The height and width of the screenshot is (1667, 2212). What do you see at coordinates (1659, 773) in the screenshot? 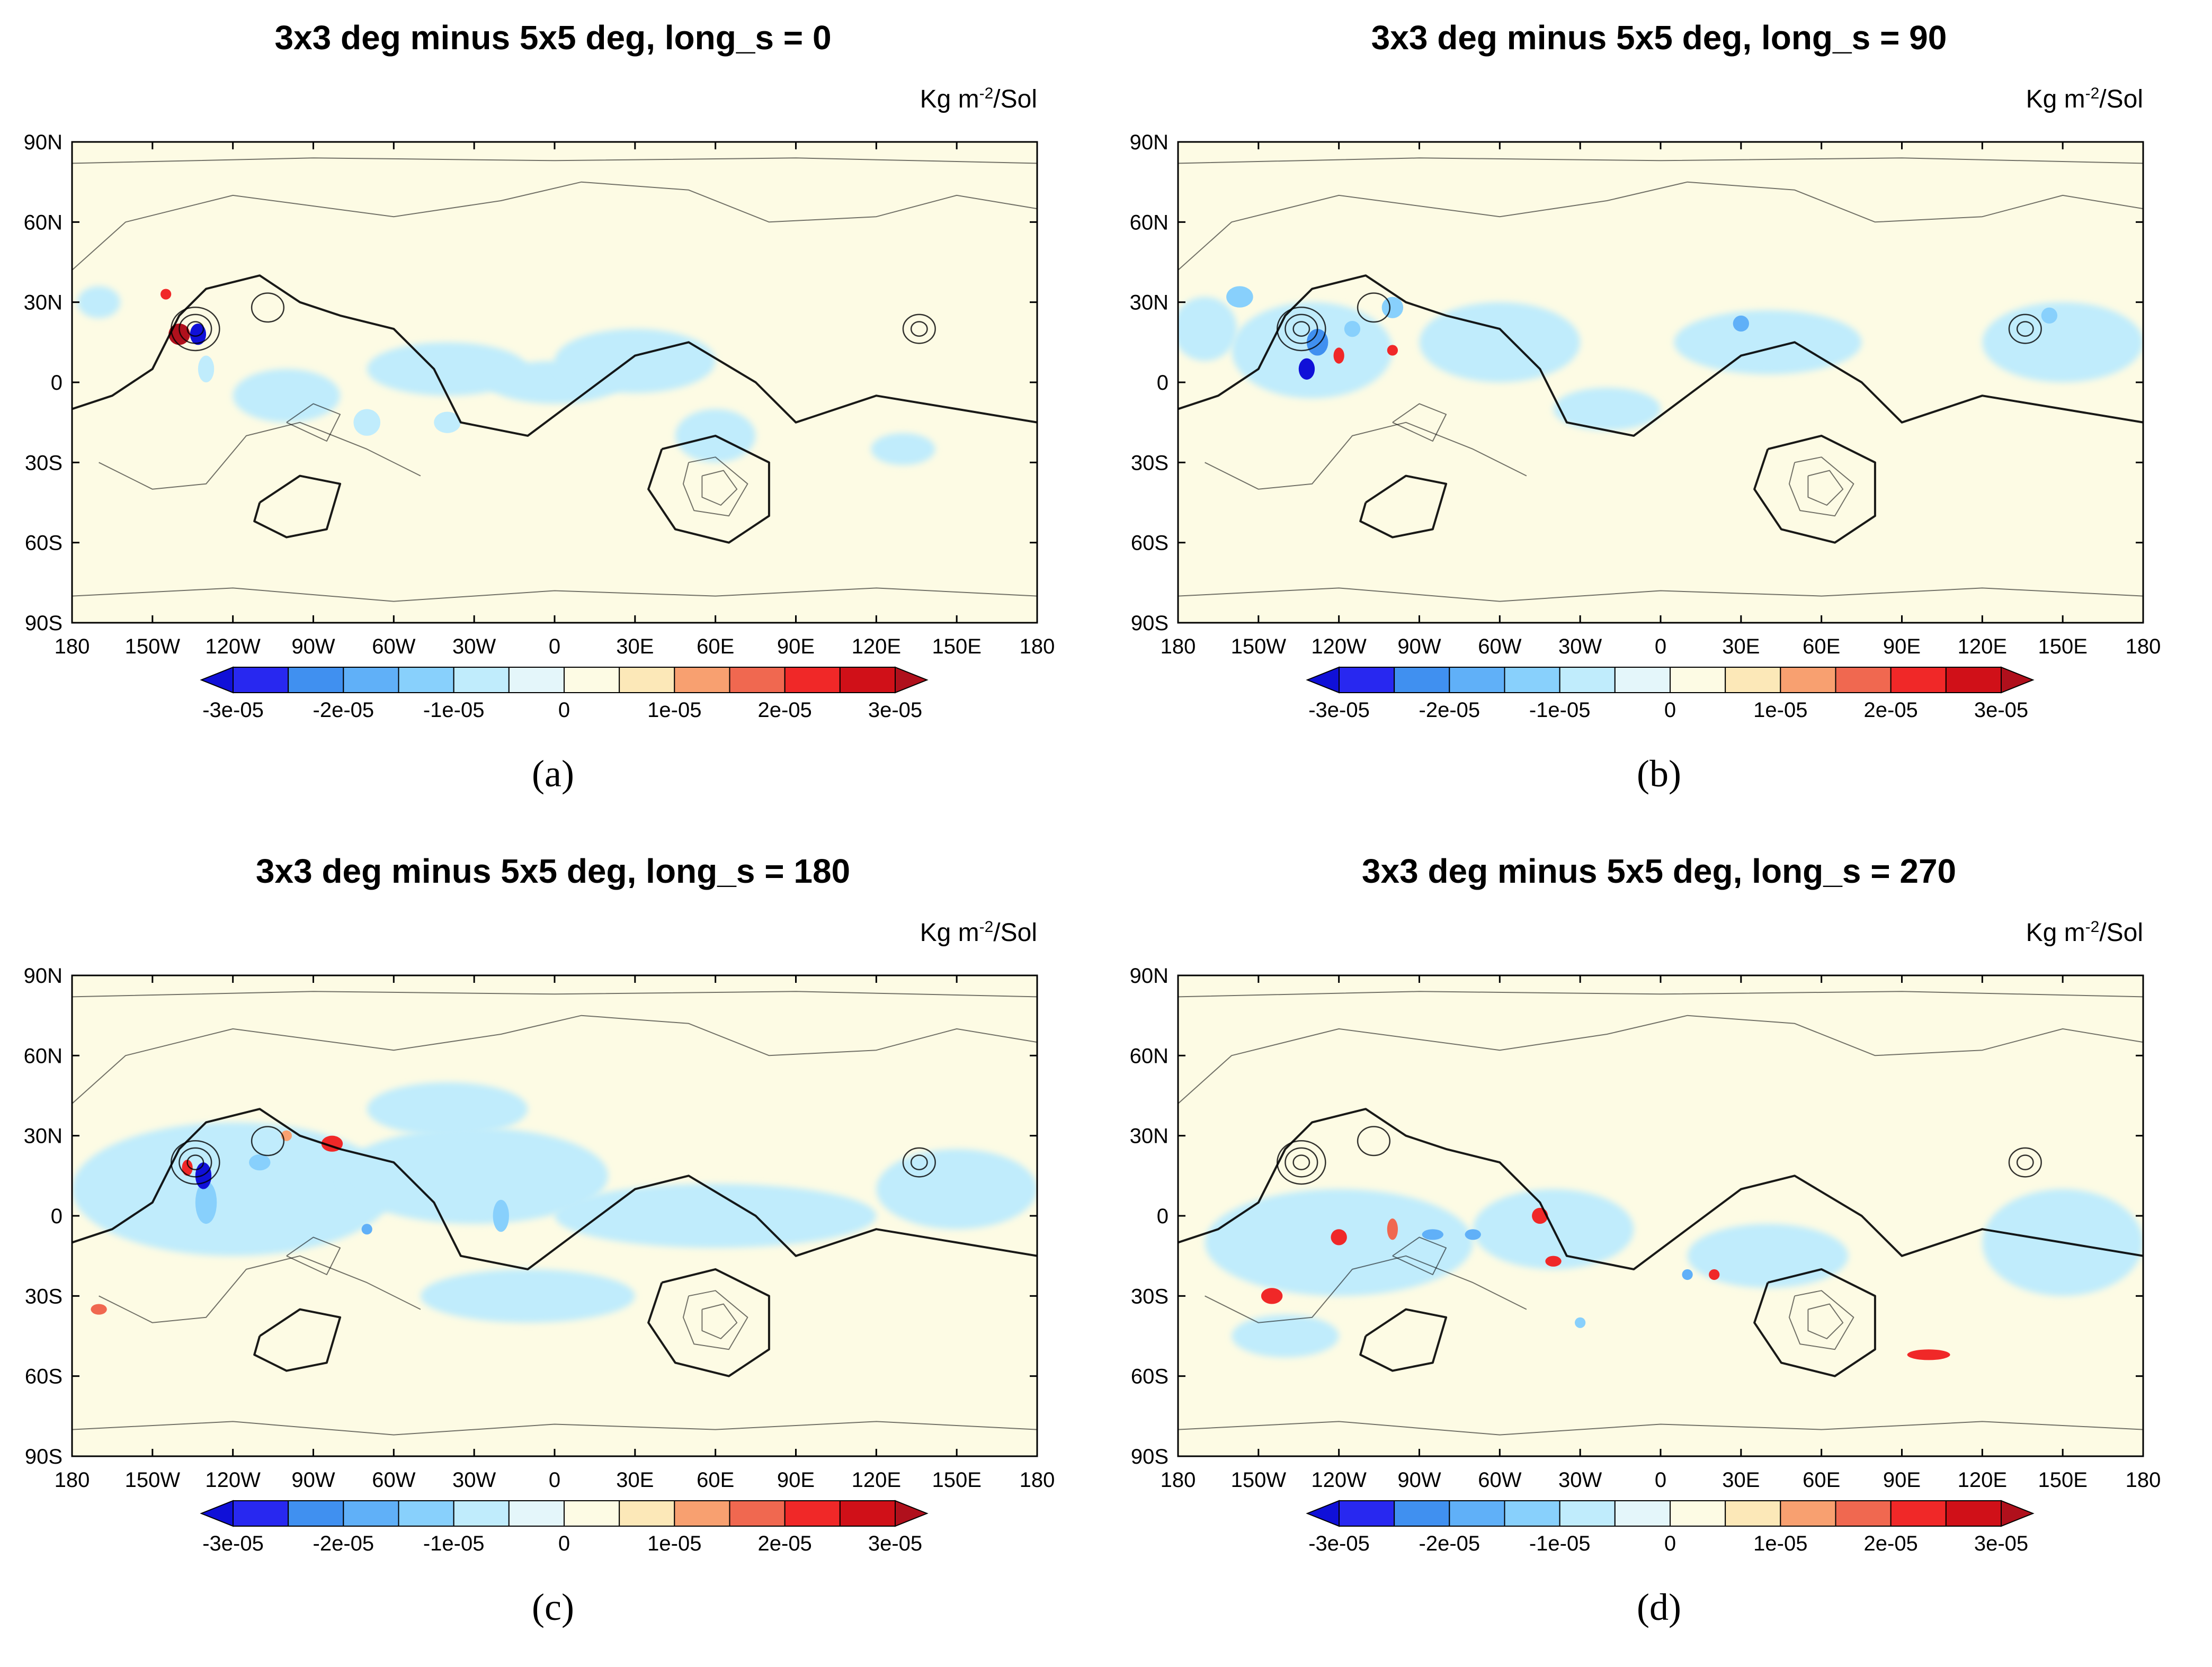
I see `panel-label: (b)` at bounding box center [1659, 773].